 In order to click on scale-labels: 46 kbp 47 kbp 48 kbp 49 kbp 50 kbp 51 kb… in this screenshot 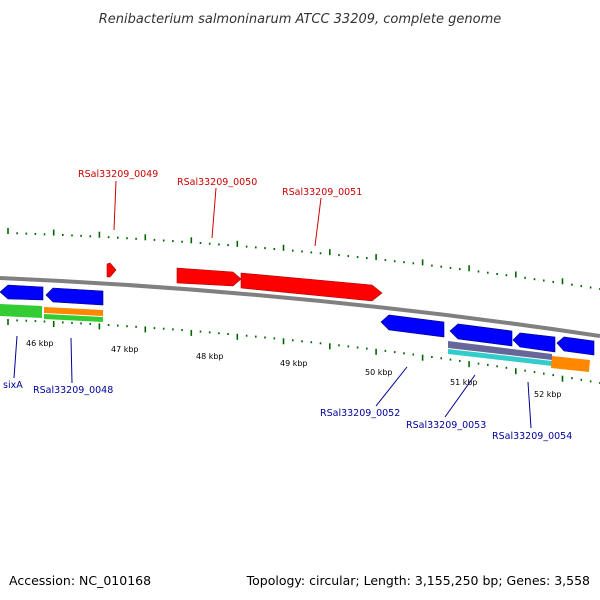, I will do `click(294, 369)`.